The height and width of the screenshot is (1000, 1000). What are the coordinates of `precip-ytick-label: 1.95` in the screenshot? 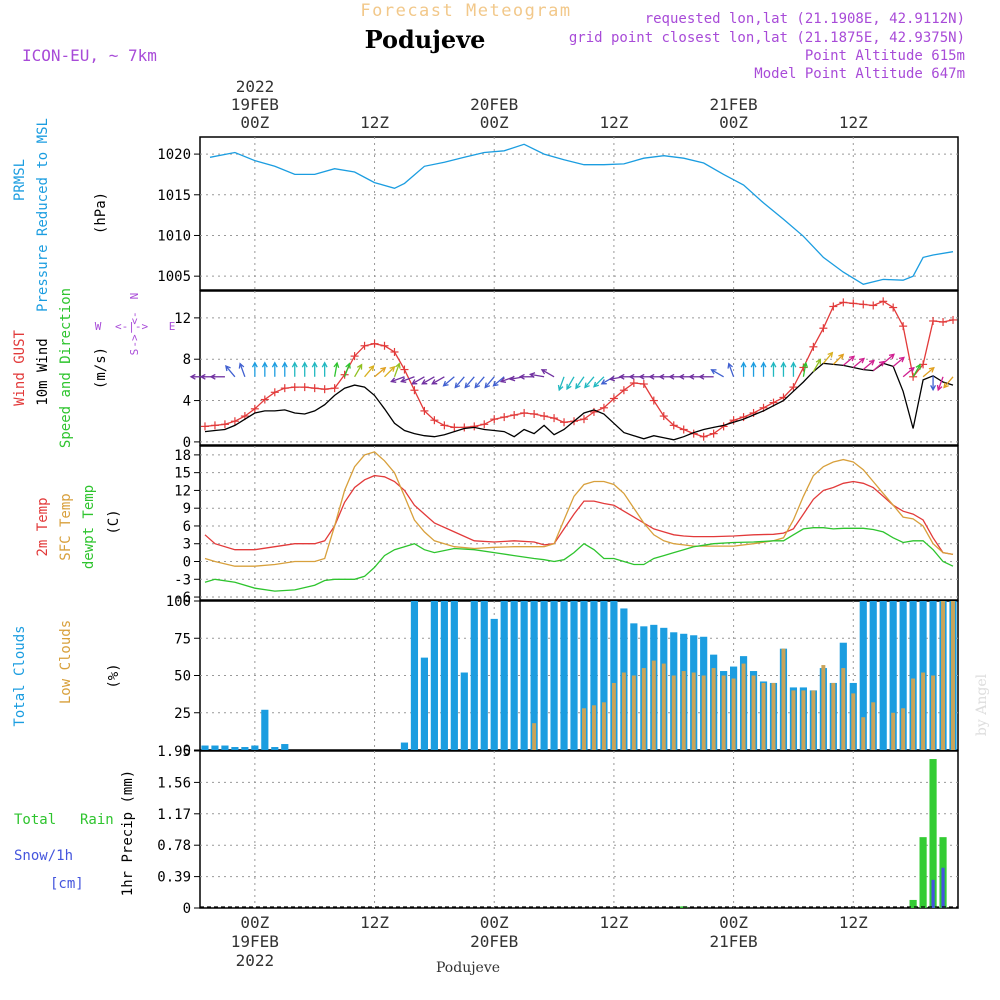 It's located at (174, 752).